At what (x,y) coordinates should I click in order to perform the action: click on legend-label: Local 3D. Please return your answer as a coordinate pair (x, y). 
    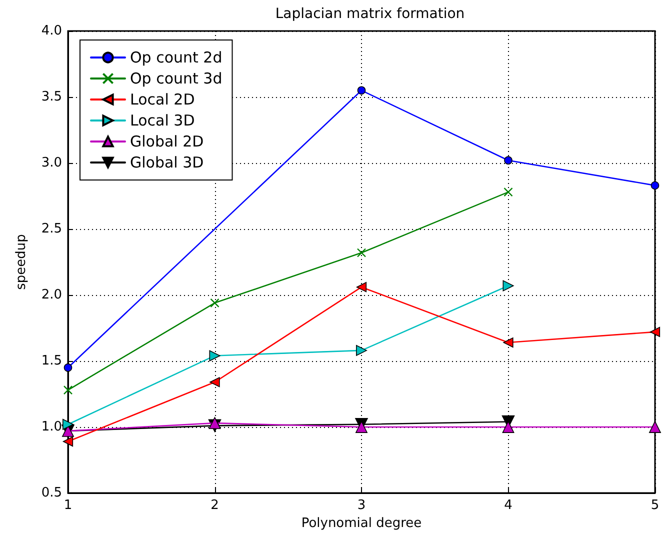
    Looking at the image, I should click on (162, 121).